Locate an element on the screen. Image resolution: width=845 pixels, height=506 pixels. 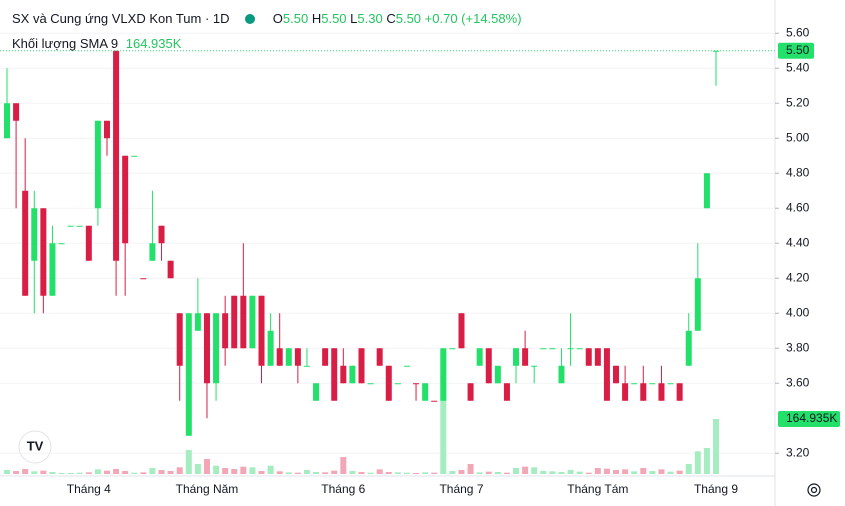
o-label: O is located at coordinates (277, 18).